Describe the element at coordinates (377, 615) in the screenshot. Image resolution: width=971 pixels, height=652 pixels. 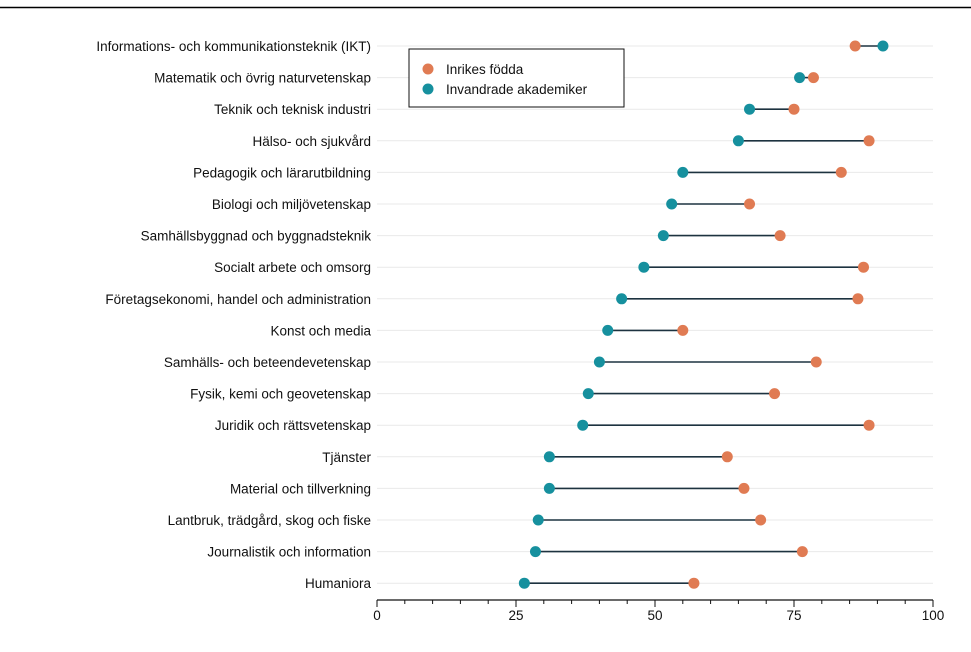
I see `x-tick-label-0: 0` at that location.